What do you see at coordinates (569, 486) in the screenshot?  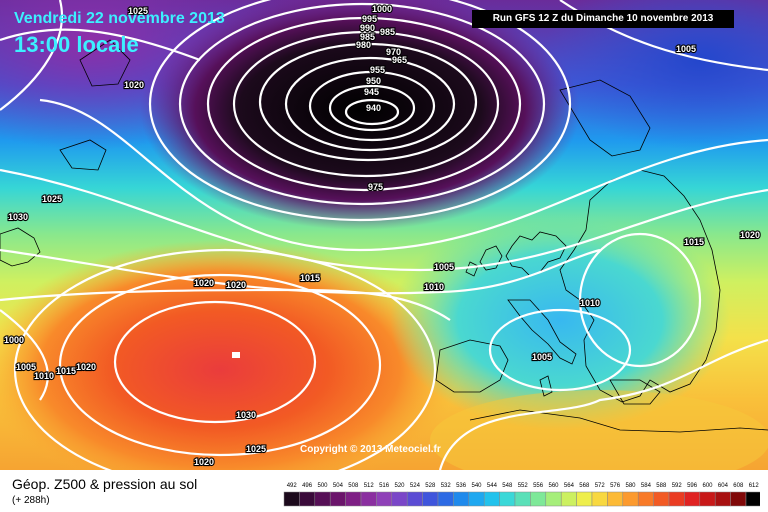 I see `legend-tick-label: 564` at bounding box center [569, 486].